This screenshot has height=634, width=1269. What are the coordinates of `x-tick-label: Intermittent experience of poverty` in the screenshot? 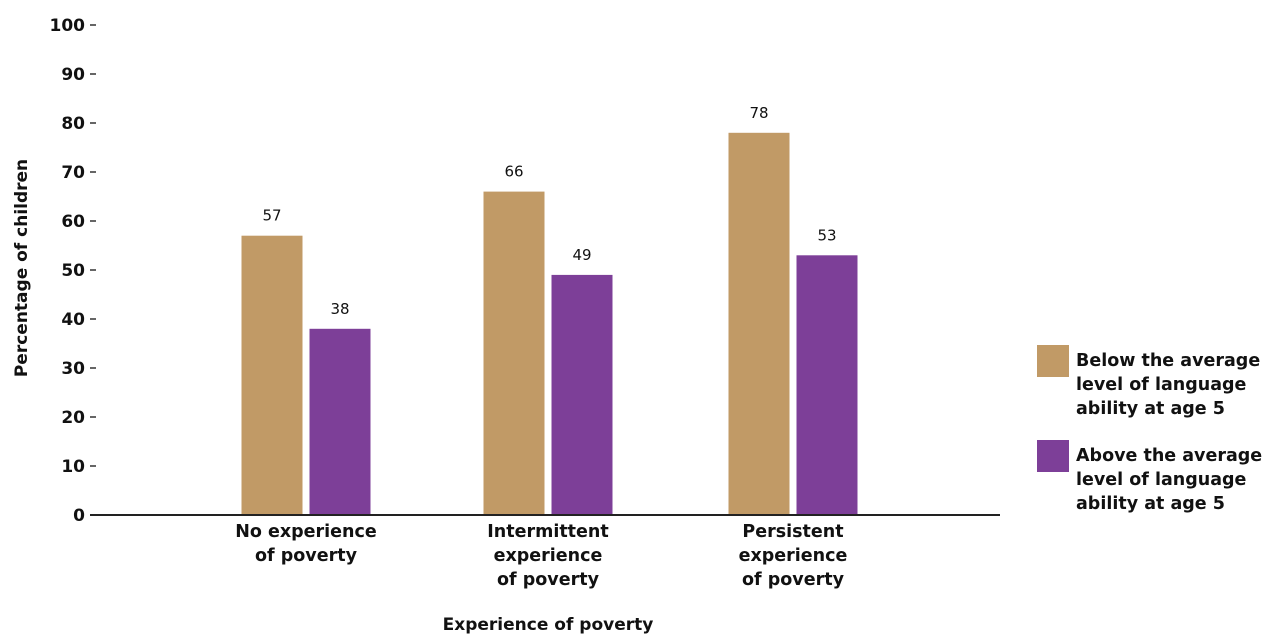 It's located at (548, 556).